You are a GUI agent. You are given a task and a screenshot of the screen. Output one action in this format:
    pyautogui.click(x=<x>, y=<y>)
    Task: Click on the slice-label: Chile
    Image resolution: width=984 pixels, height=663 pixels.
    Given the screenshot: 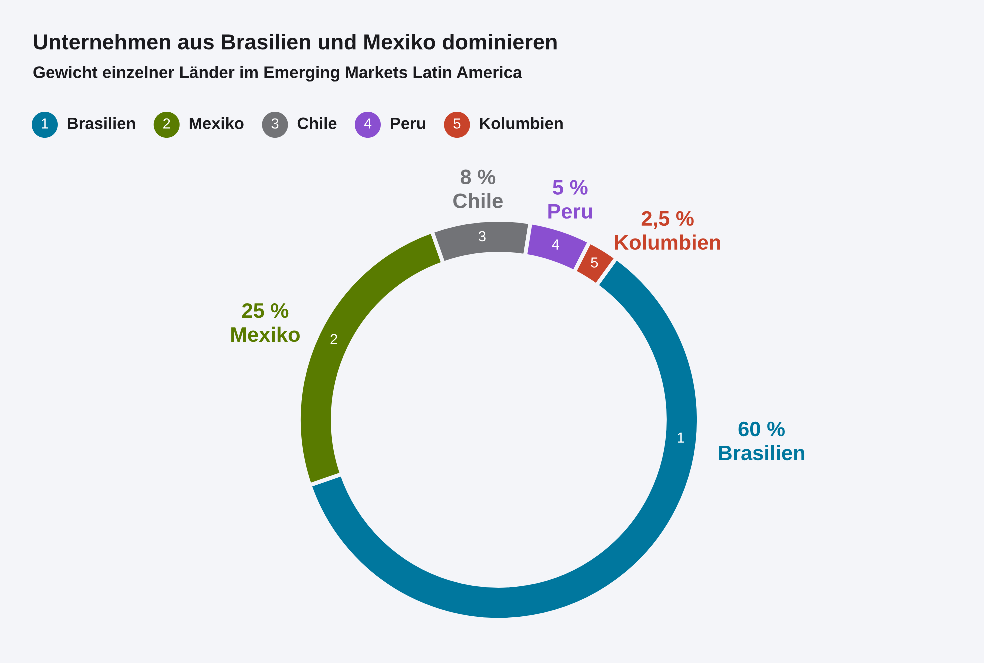 What is the action you would take?
    pyautogui.click(x=478, y=201)
    